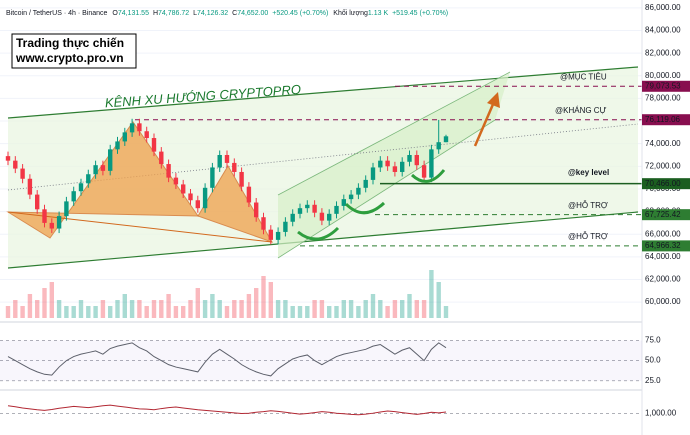 The image size is (690, 435). I want to click on y-tick-label: 66,000.00, so click(663, 233).